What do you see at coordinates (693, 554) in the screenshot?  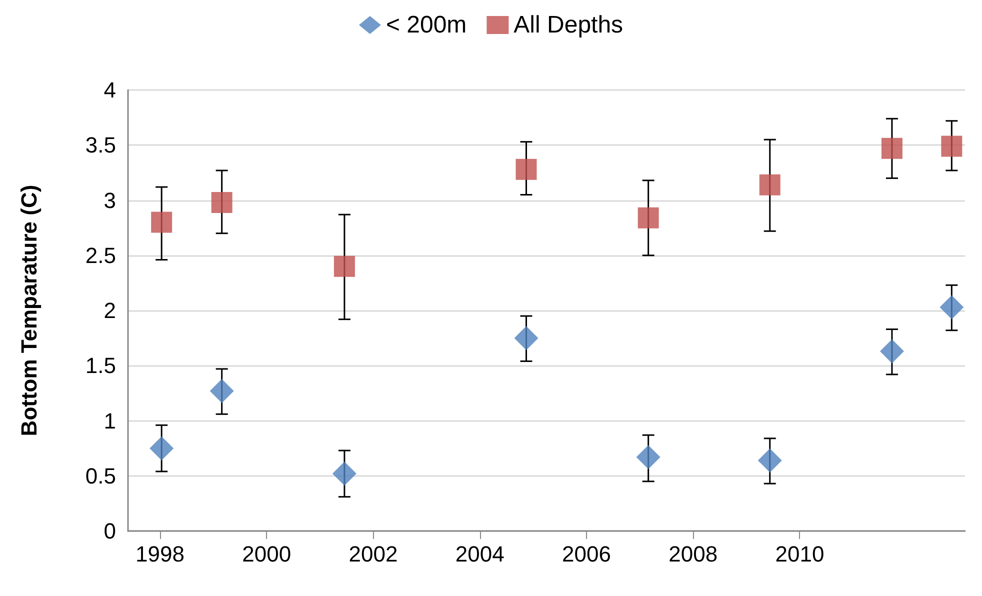 I see `x-tick-label: 2008` at bounding box center [693, 554].